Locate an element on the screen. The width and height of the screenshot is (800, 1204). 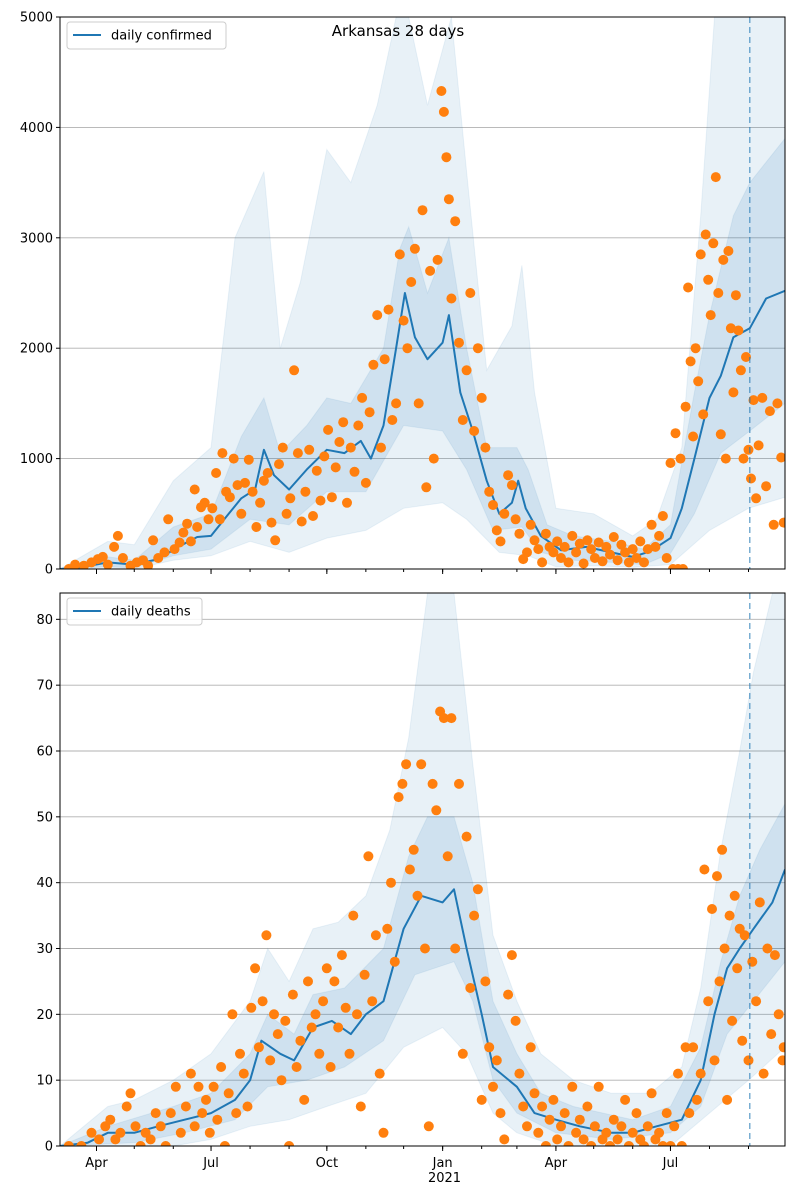
deaths-y-tick-label: 70 is located at coordinates (44, 686).